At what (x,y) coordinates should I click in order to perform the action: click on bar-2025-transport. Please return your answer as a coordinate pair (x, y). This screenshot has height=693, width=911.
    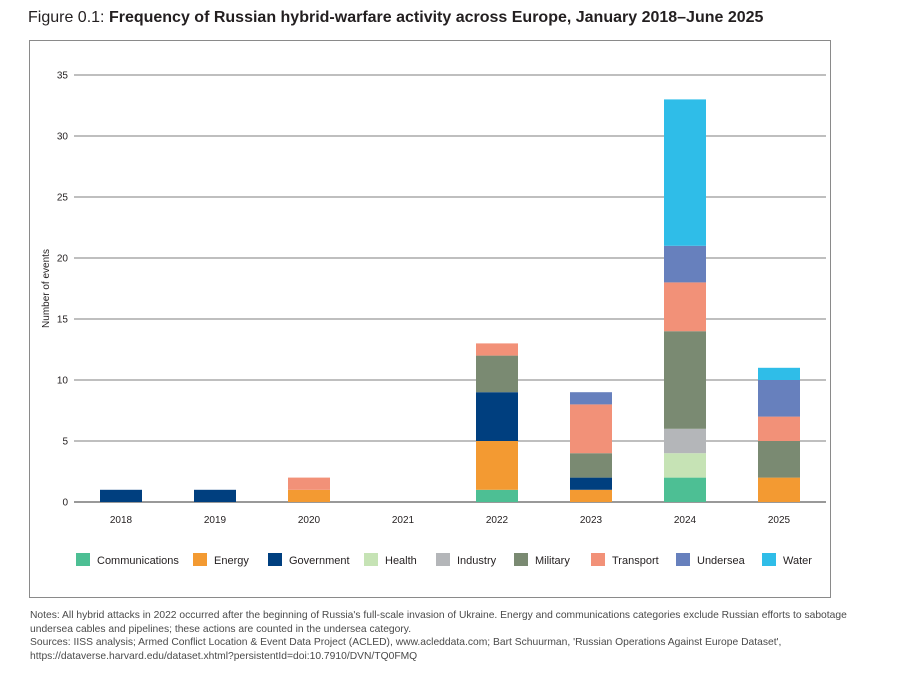
    Looking at the image, I should click on (779, 428).